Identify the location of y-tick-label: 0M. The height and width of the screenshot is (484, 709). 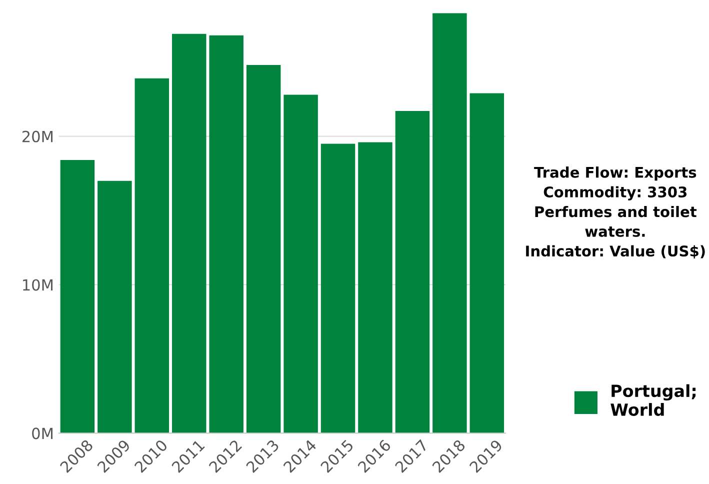
(42, 434).